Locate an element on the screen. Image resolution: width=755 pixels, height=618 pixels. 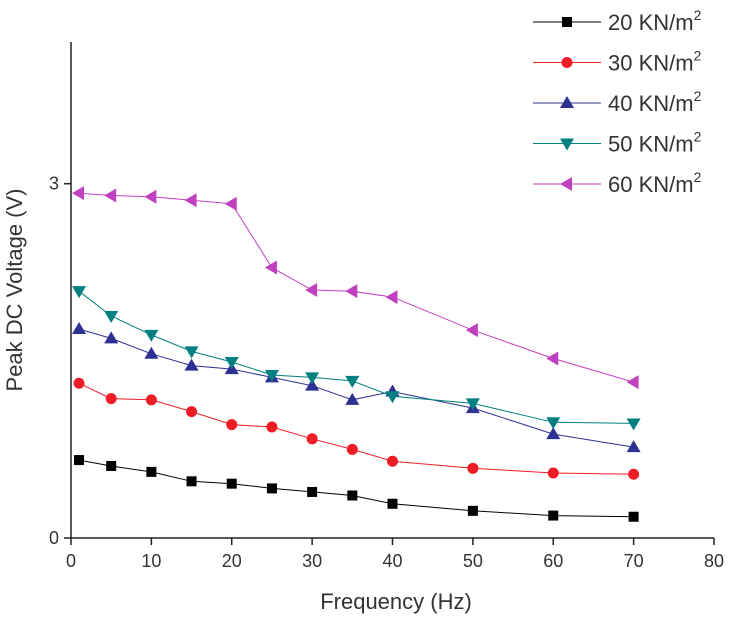
x-tick-label: 80 is located at coordinates (714, 561).